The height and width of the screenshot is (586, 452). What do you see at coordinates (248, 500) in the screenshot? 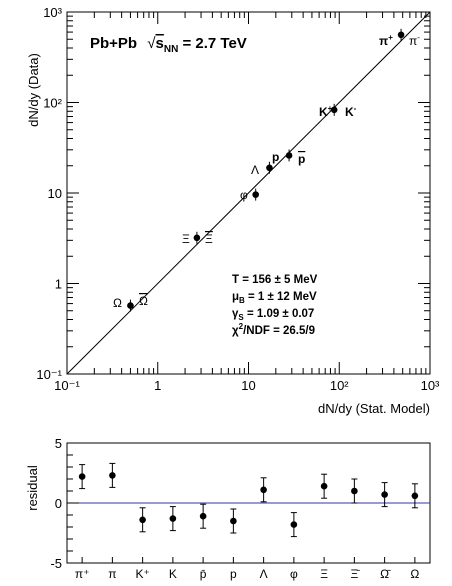
I see `residual-points` at bounding box center [248, 500].